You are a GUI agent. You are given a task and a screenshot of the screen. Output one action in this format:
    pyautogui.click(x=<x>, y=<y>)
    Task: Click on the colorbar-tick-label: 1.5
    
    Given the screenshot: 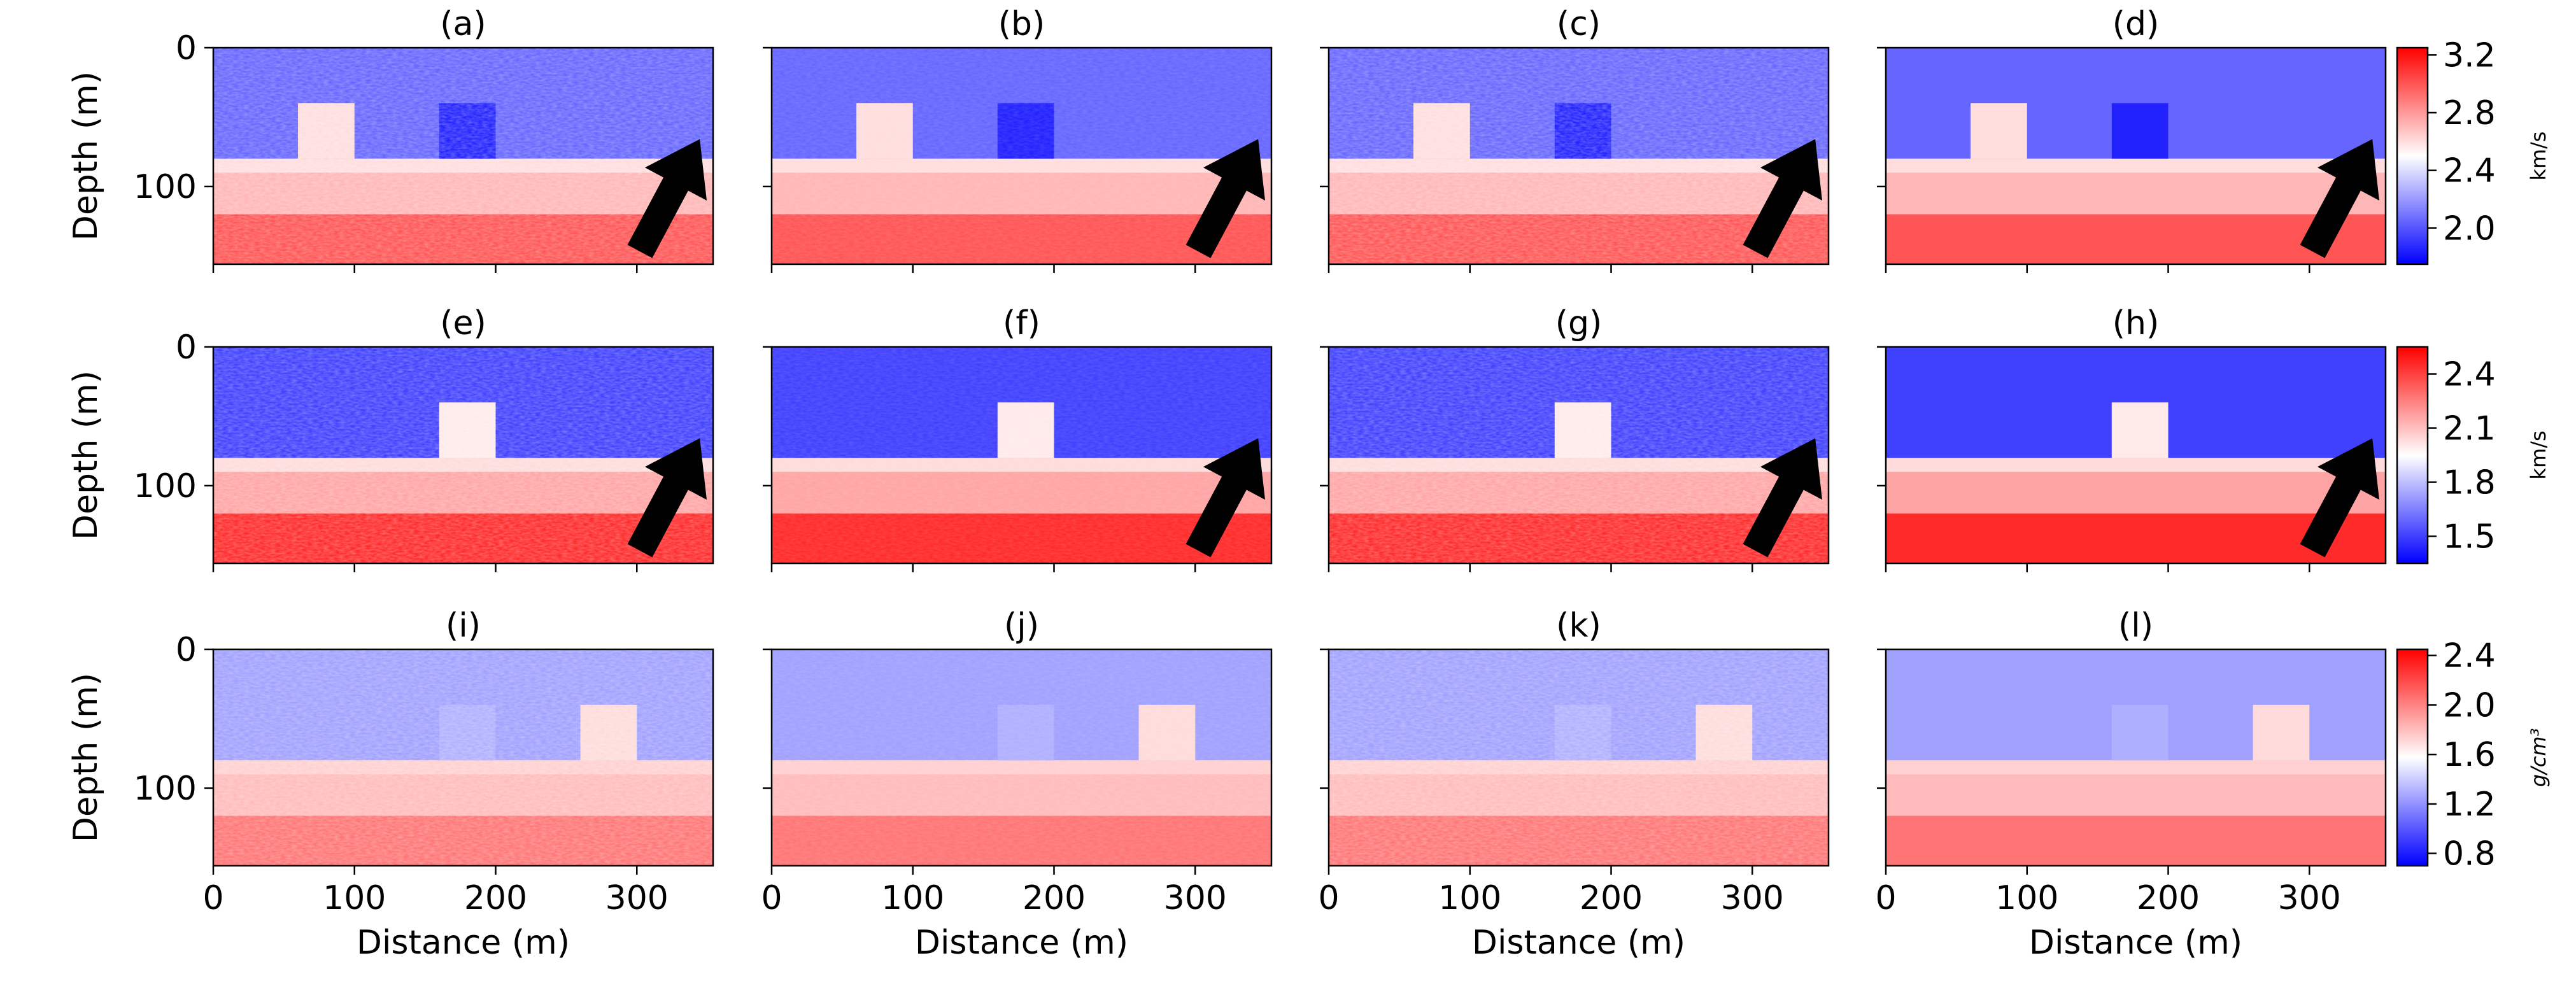 What is the action you would take?
    pyautogui.click(x=2469, y=537)
    